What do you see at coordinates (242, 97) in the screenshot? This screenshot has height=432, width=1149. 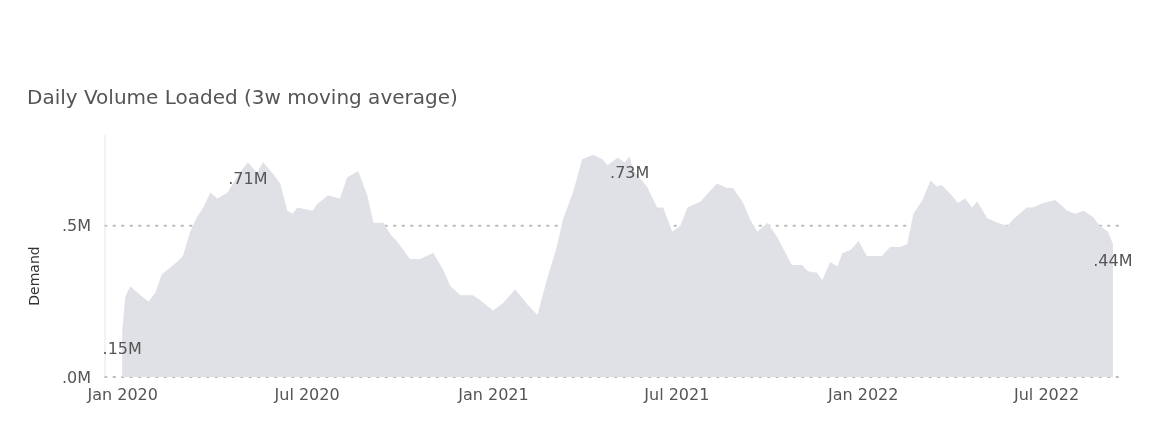 I see `chart-title: Daily Volume Loaded (3w moving average)` at bounding box center [242, 97].